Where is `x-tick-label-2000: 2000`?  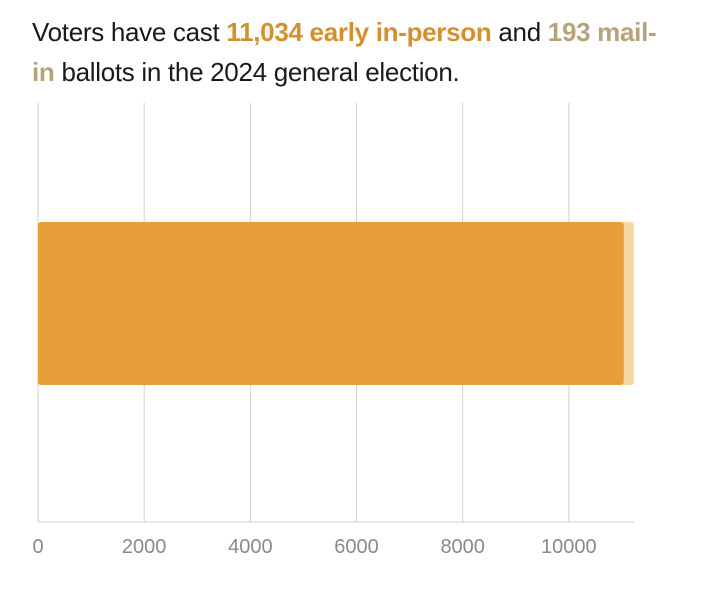
x-tick-label-2000: 2000 is located at coordinates (144, 547).